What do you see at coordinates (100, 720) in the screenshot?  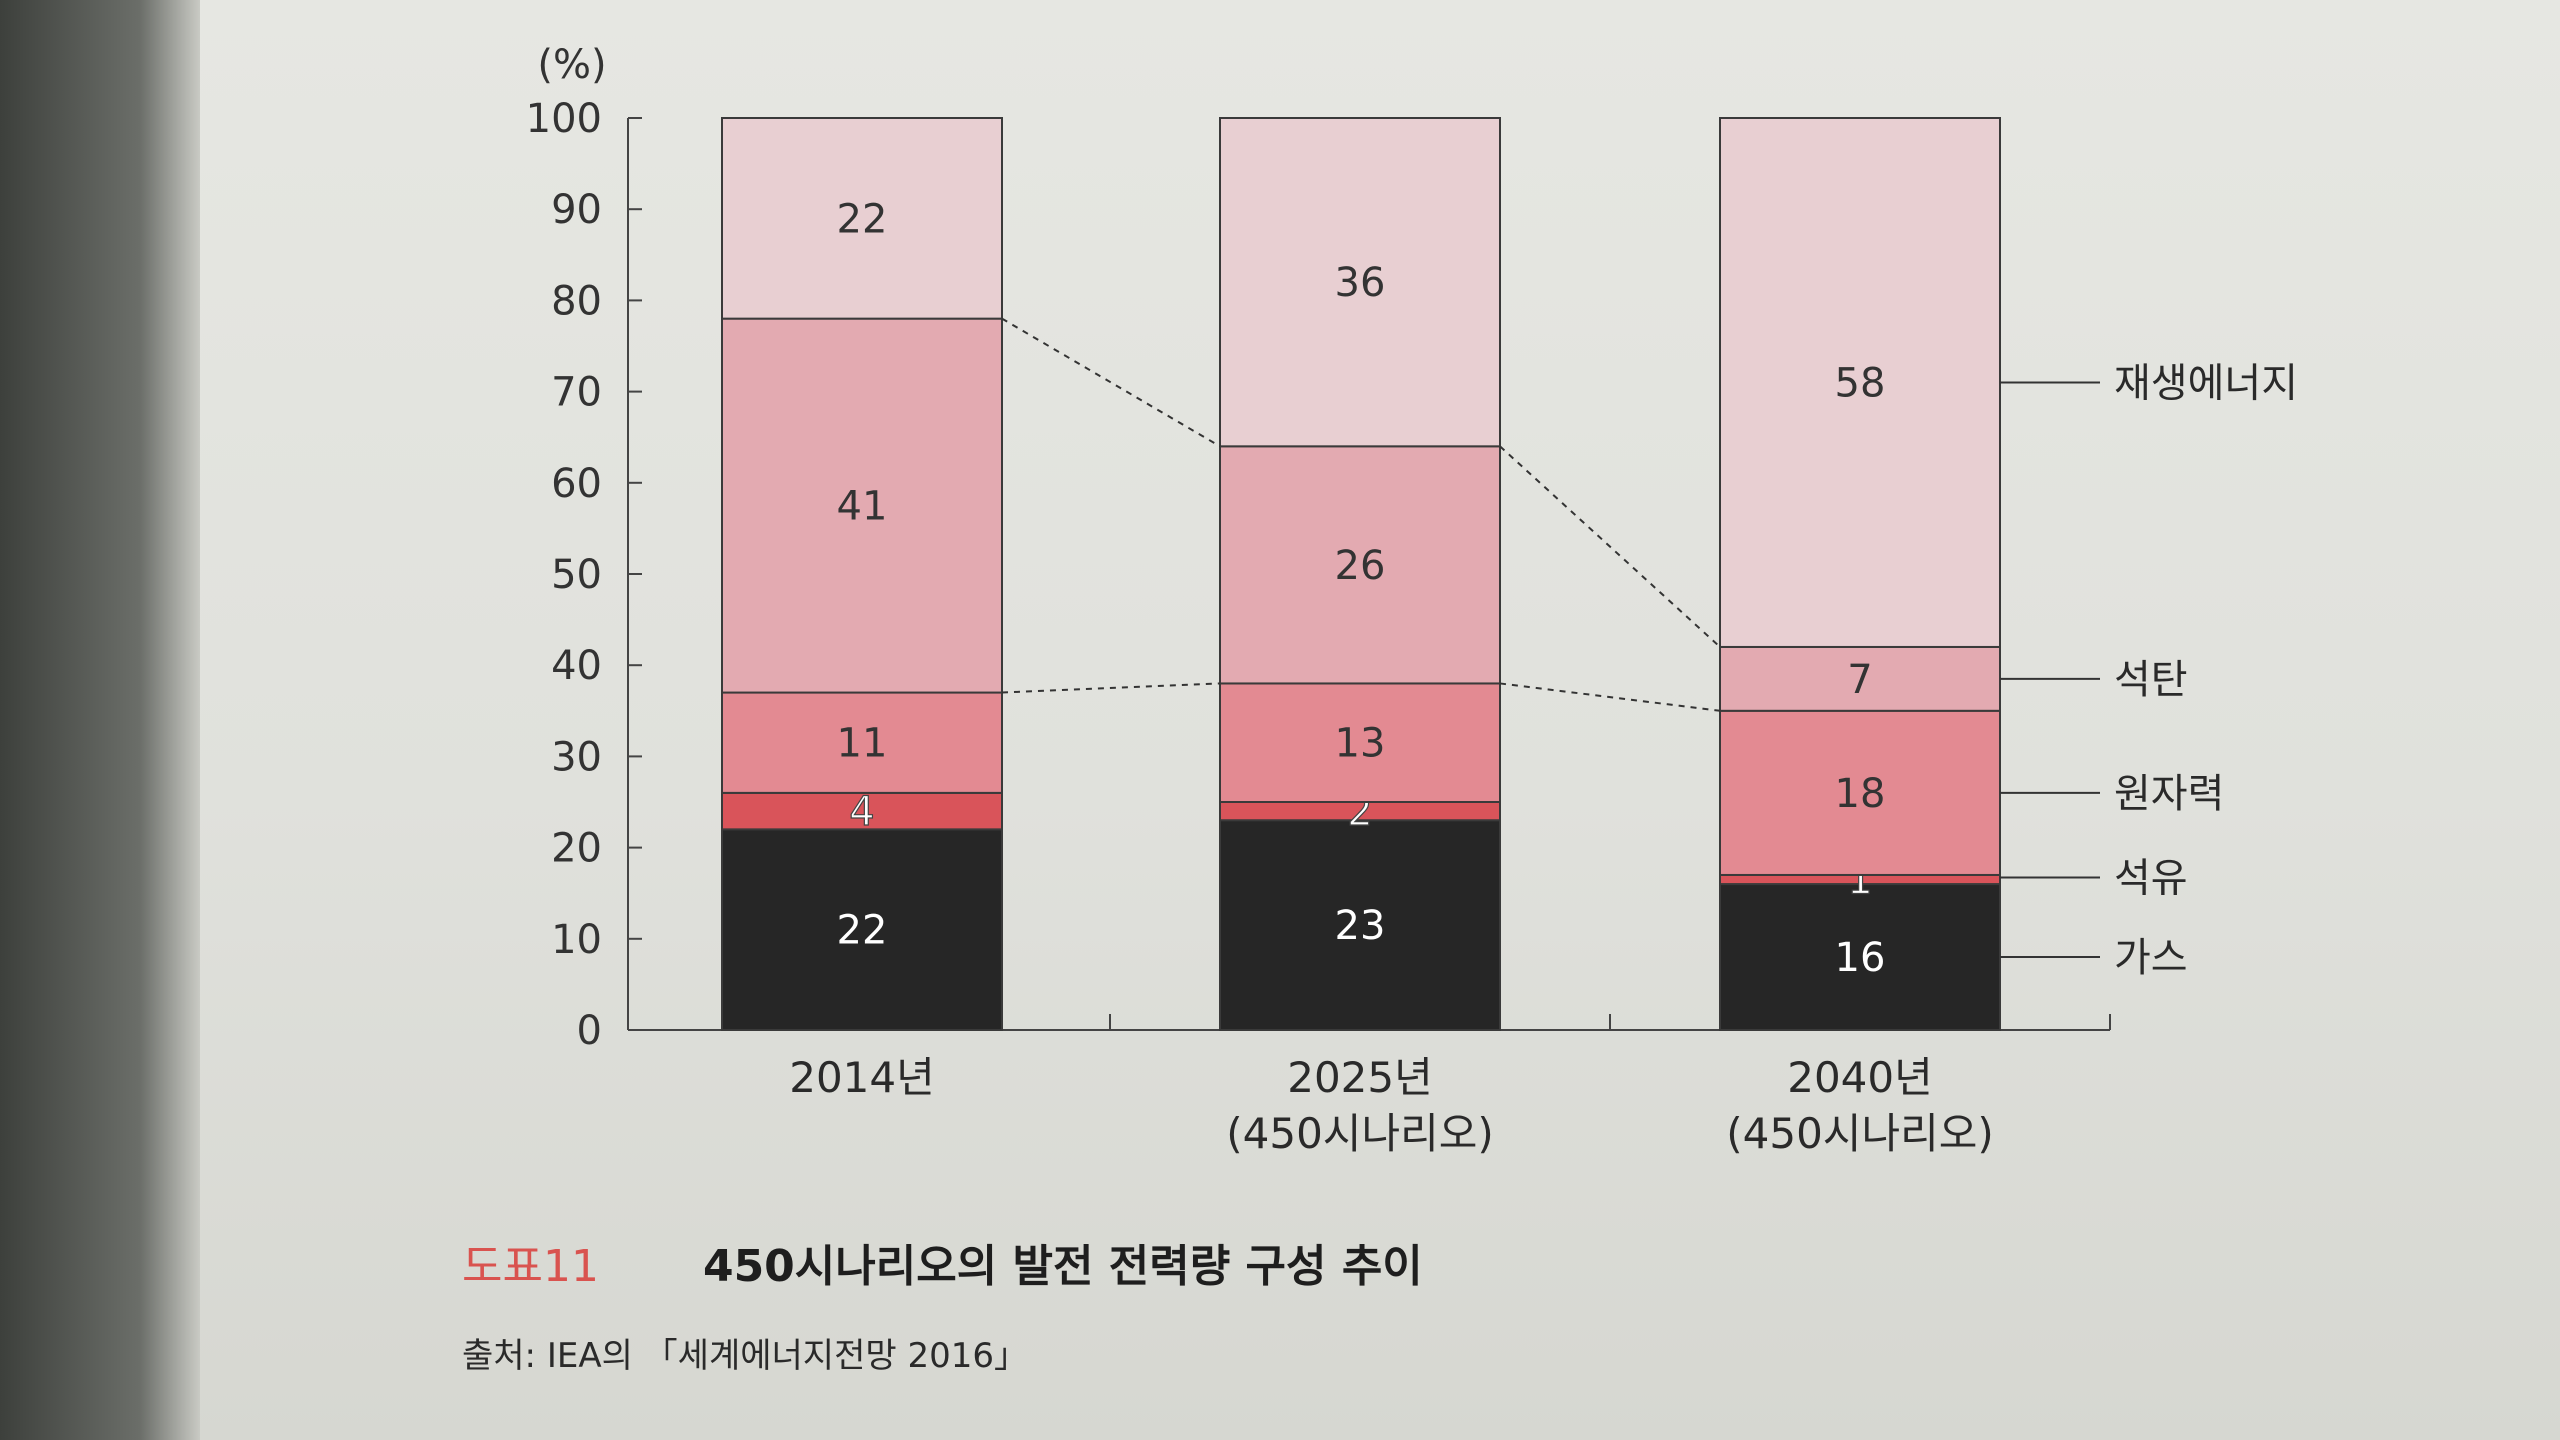 I see `book-gutter` at bounding box center [100, 720].